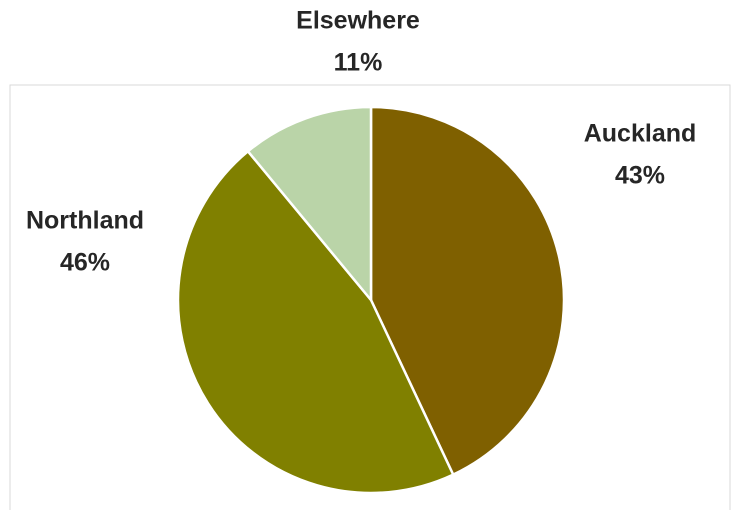  Describe the element at coordinates (85, 221) in the screenshot. I see `data-label-category-northland: Northland` at that location.